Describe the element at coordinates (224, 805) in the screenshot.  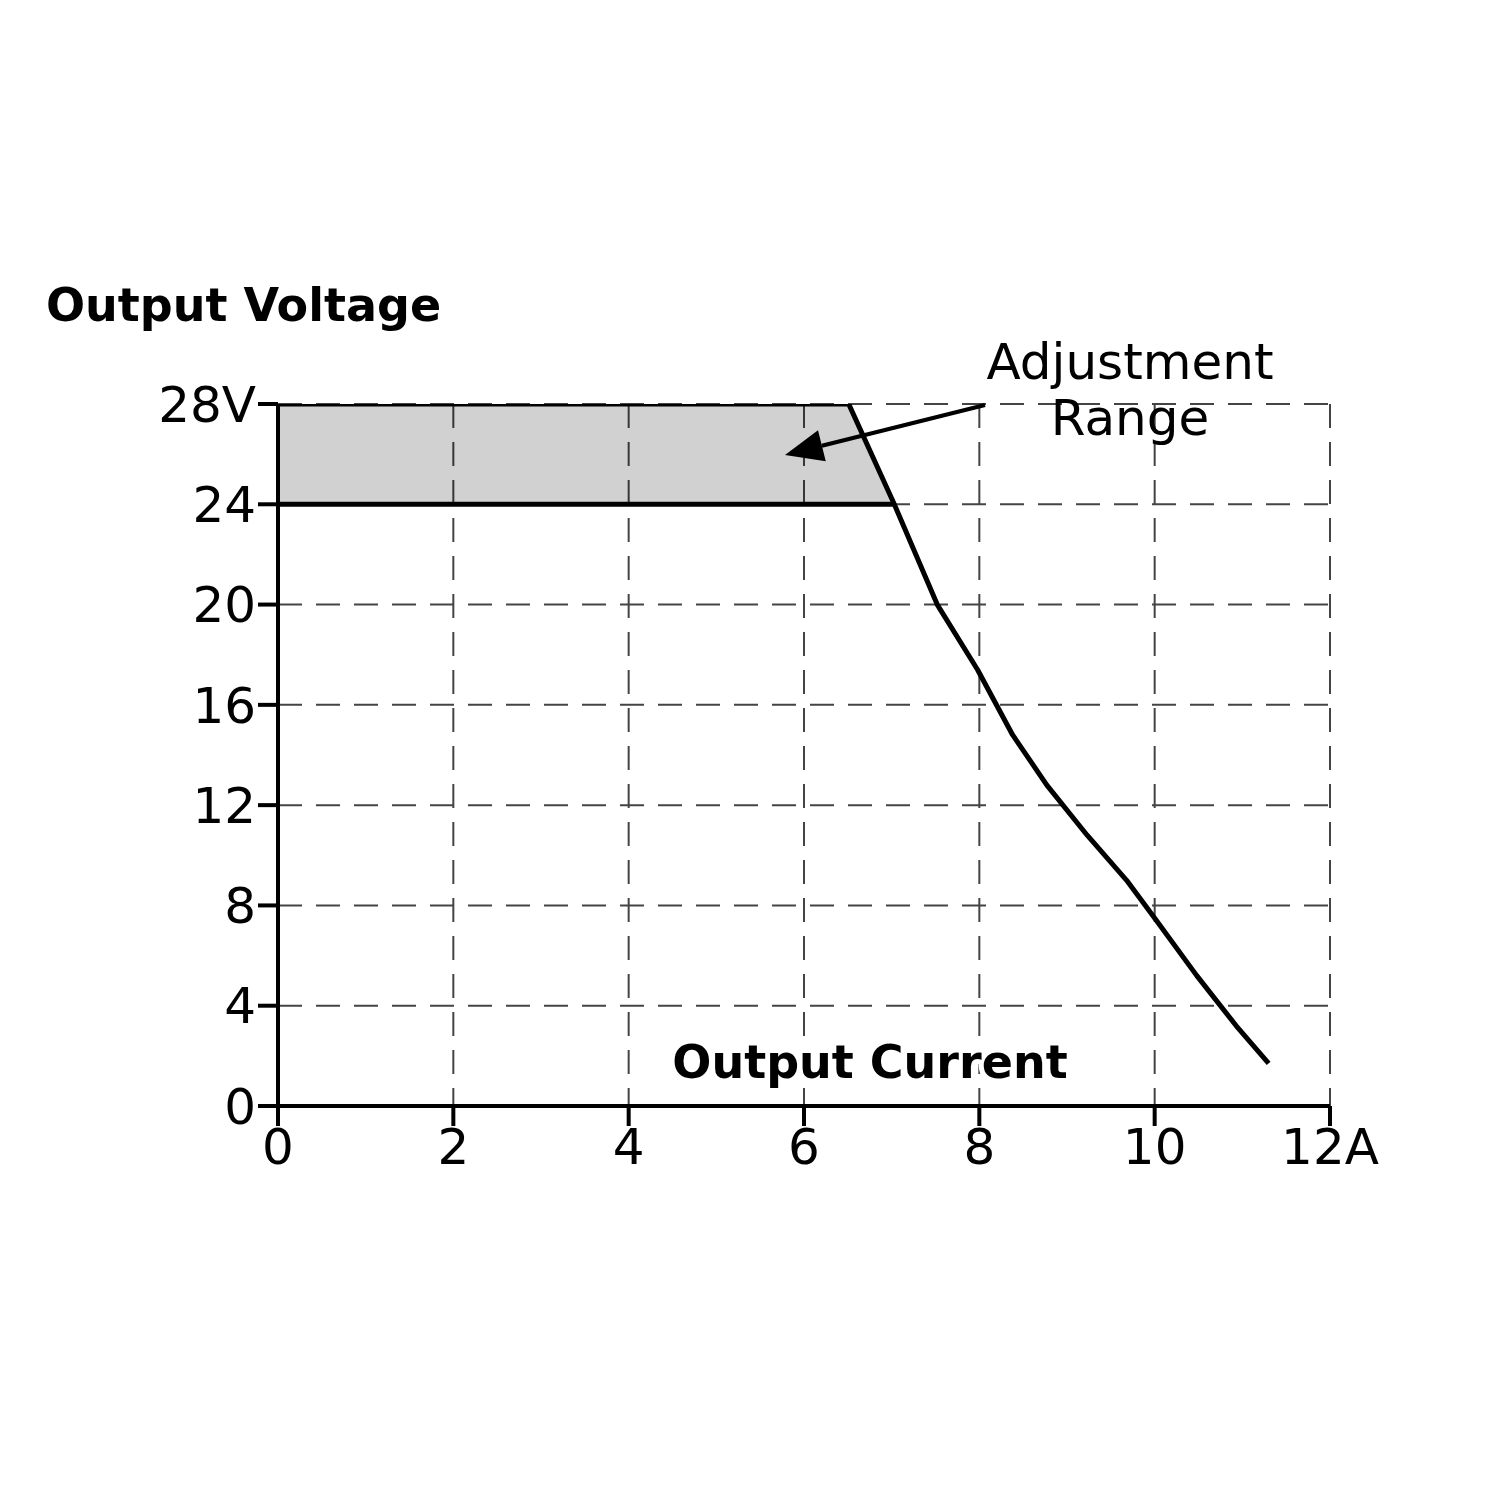
I see `y-tick-label: 12` at that location.